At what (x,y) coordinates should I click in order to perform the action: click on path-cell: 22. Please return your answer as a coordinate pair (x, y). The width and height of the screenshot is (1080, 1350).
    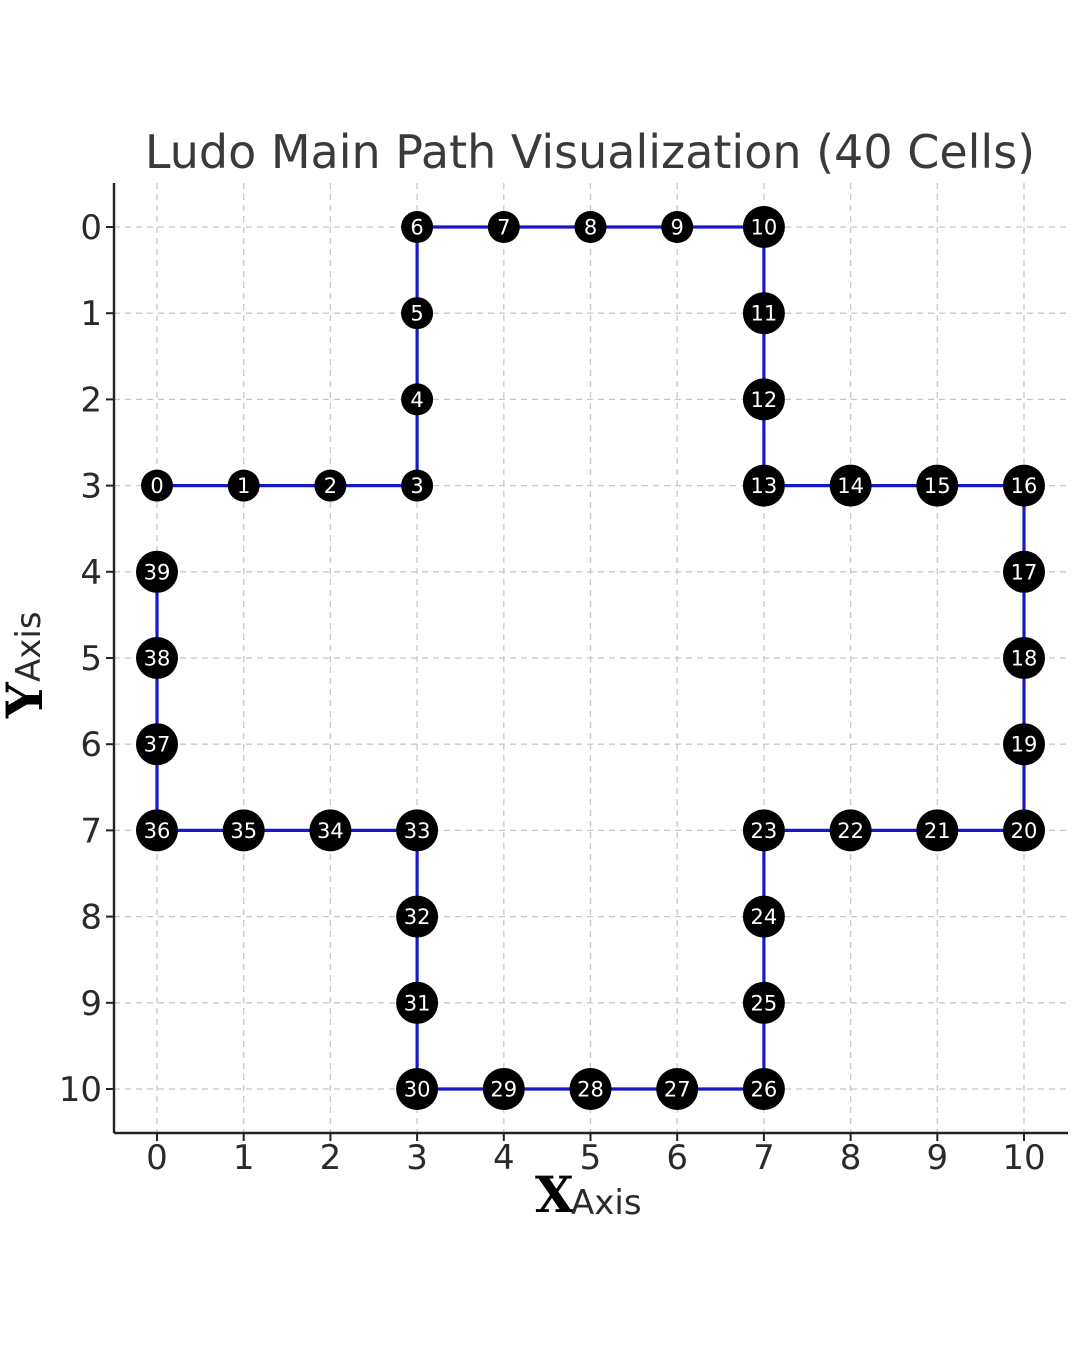
    Looking at the image, I should click on (850, 830).